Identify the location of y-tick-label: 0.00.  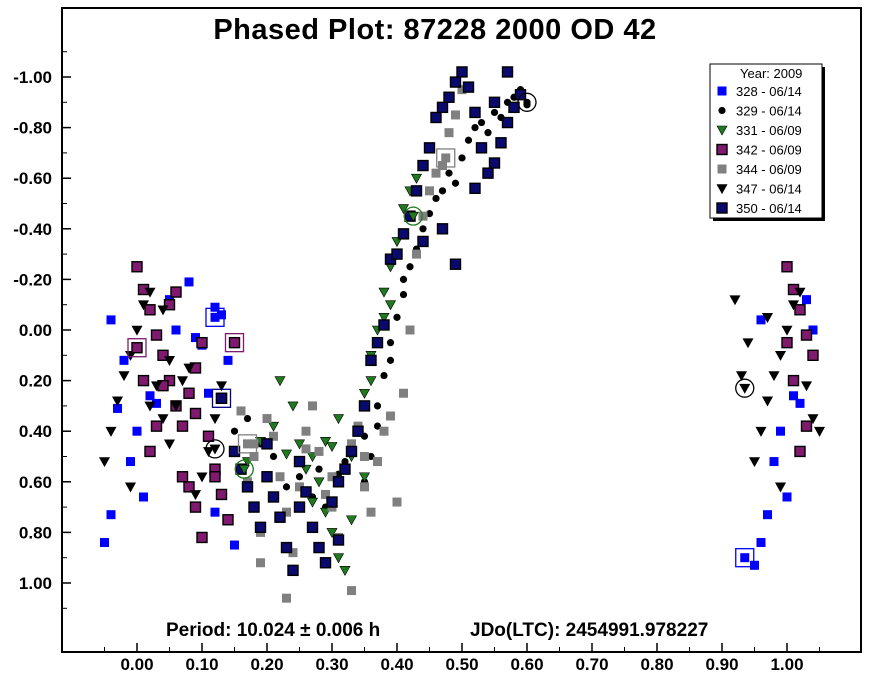
(35, 330).